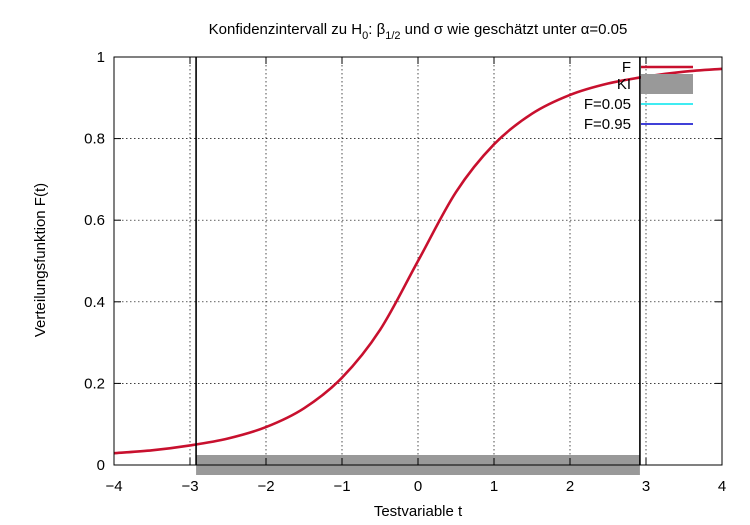 This screenshot has height=525, width=750. I want to click on x-tick-label: 2, so click(570, 486).